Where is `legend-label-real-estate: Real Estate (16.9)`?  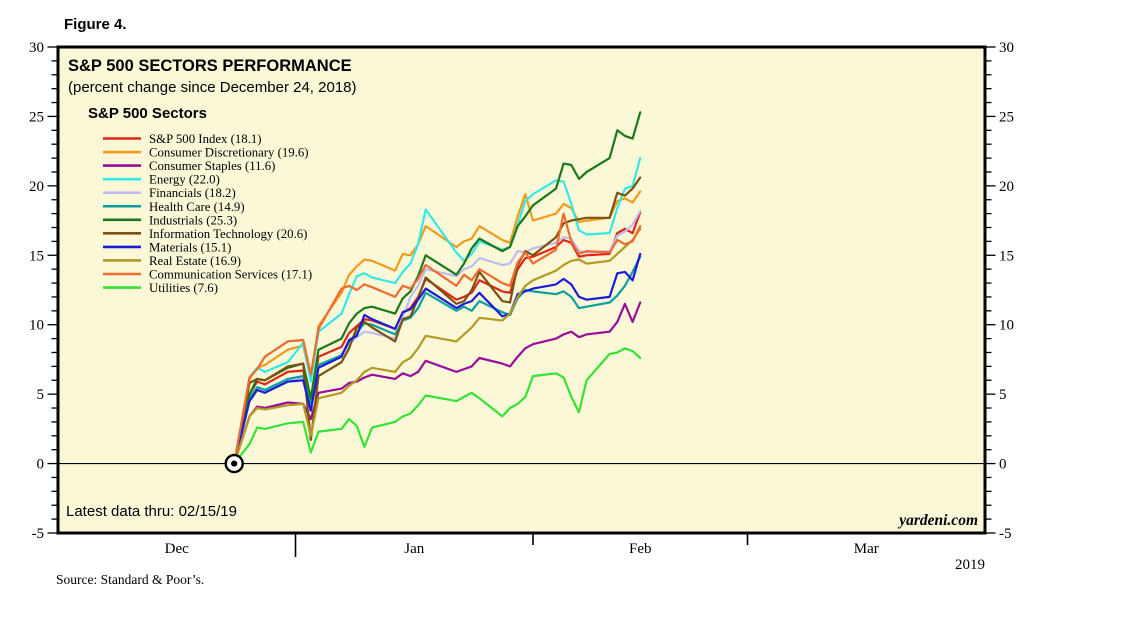
legend-label-real-estate: Real Estate (16.9) is located at coordinates (195, 261).